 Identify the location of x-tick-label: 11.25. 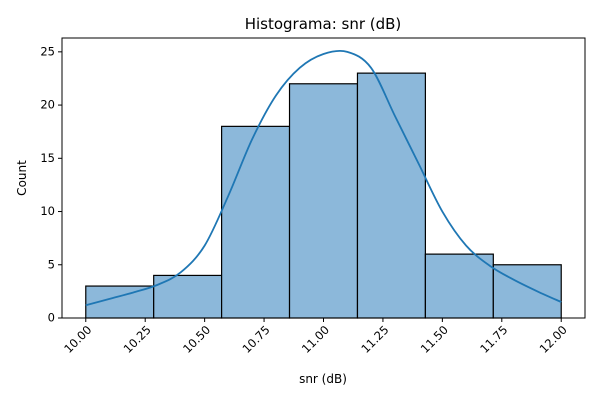
(374, 339).